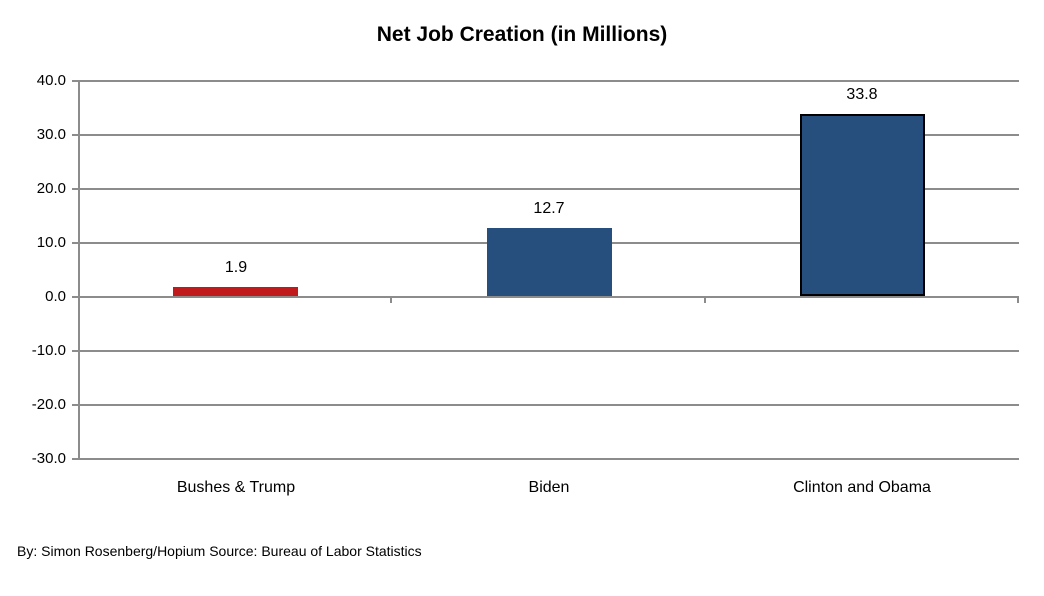 This screenshot has width=1044, height=596. Describe the element at coordinates (51, 134) in the screenshot. I see `y-axis-tick-label: 30.0` at that location.